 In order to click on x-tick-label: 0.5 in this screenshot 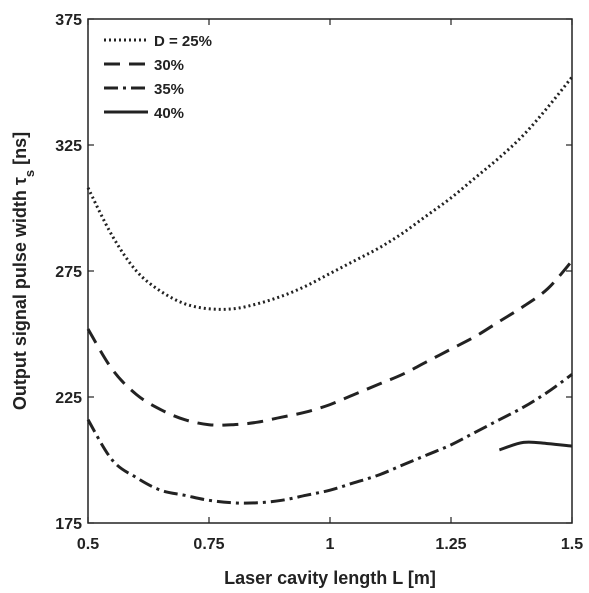, I will do `click(88, 544)`.